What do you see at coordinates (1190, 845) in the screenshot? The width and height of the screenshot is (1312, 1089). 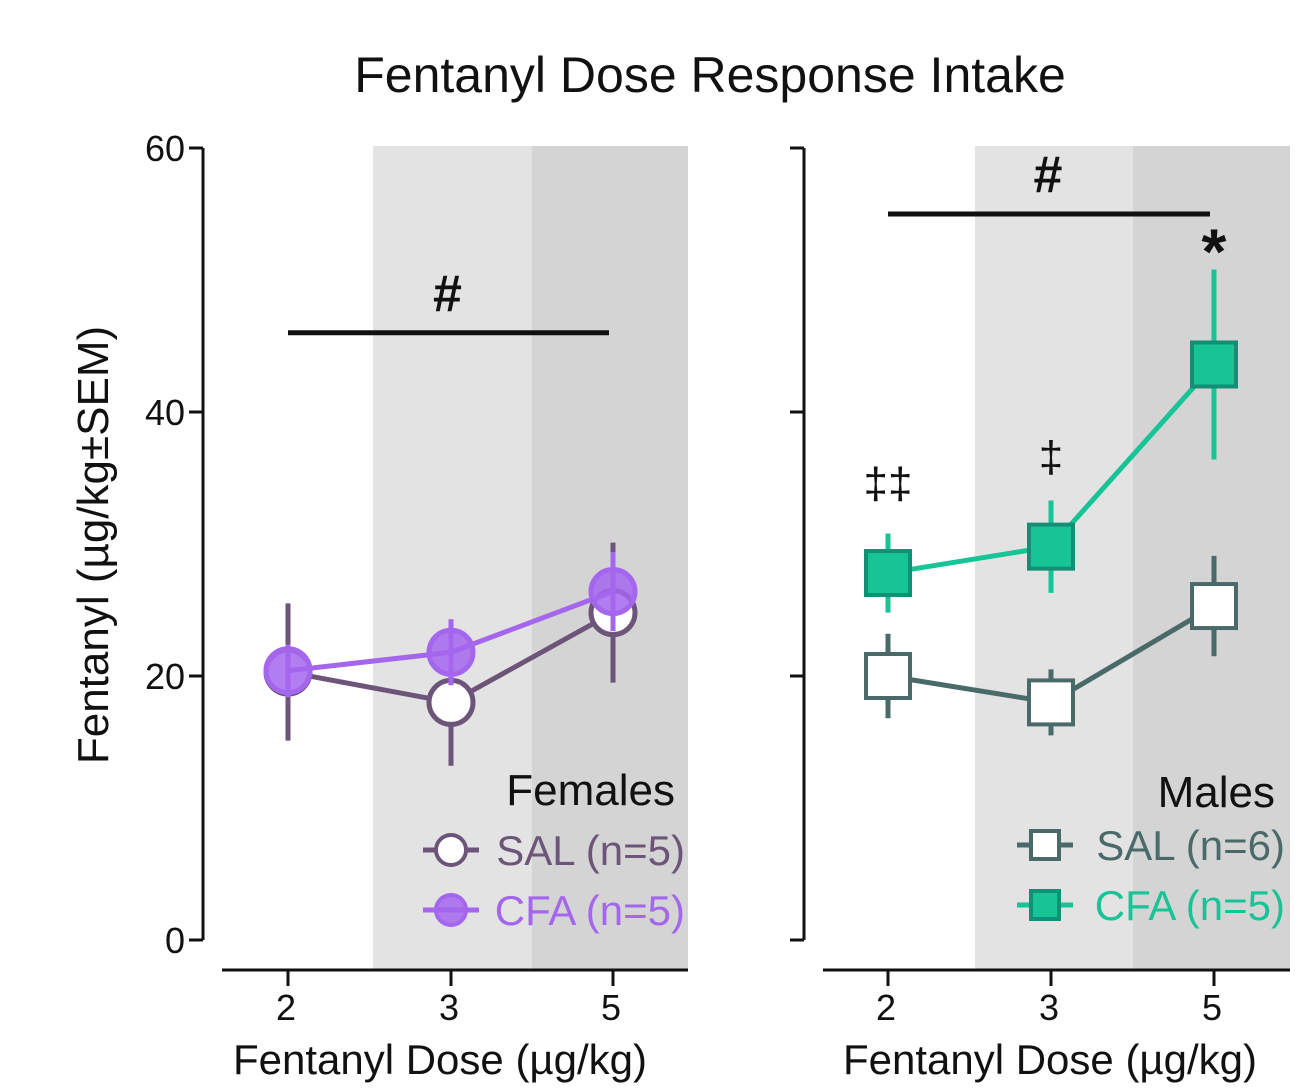 I see `legend-label-0: SAL (n=6)` at bounding box center [1190, 845].